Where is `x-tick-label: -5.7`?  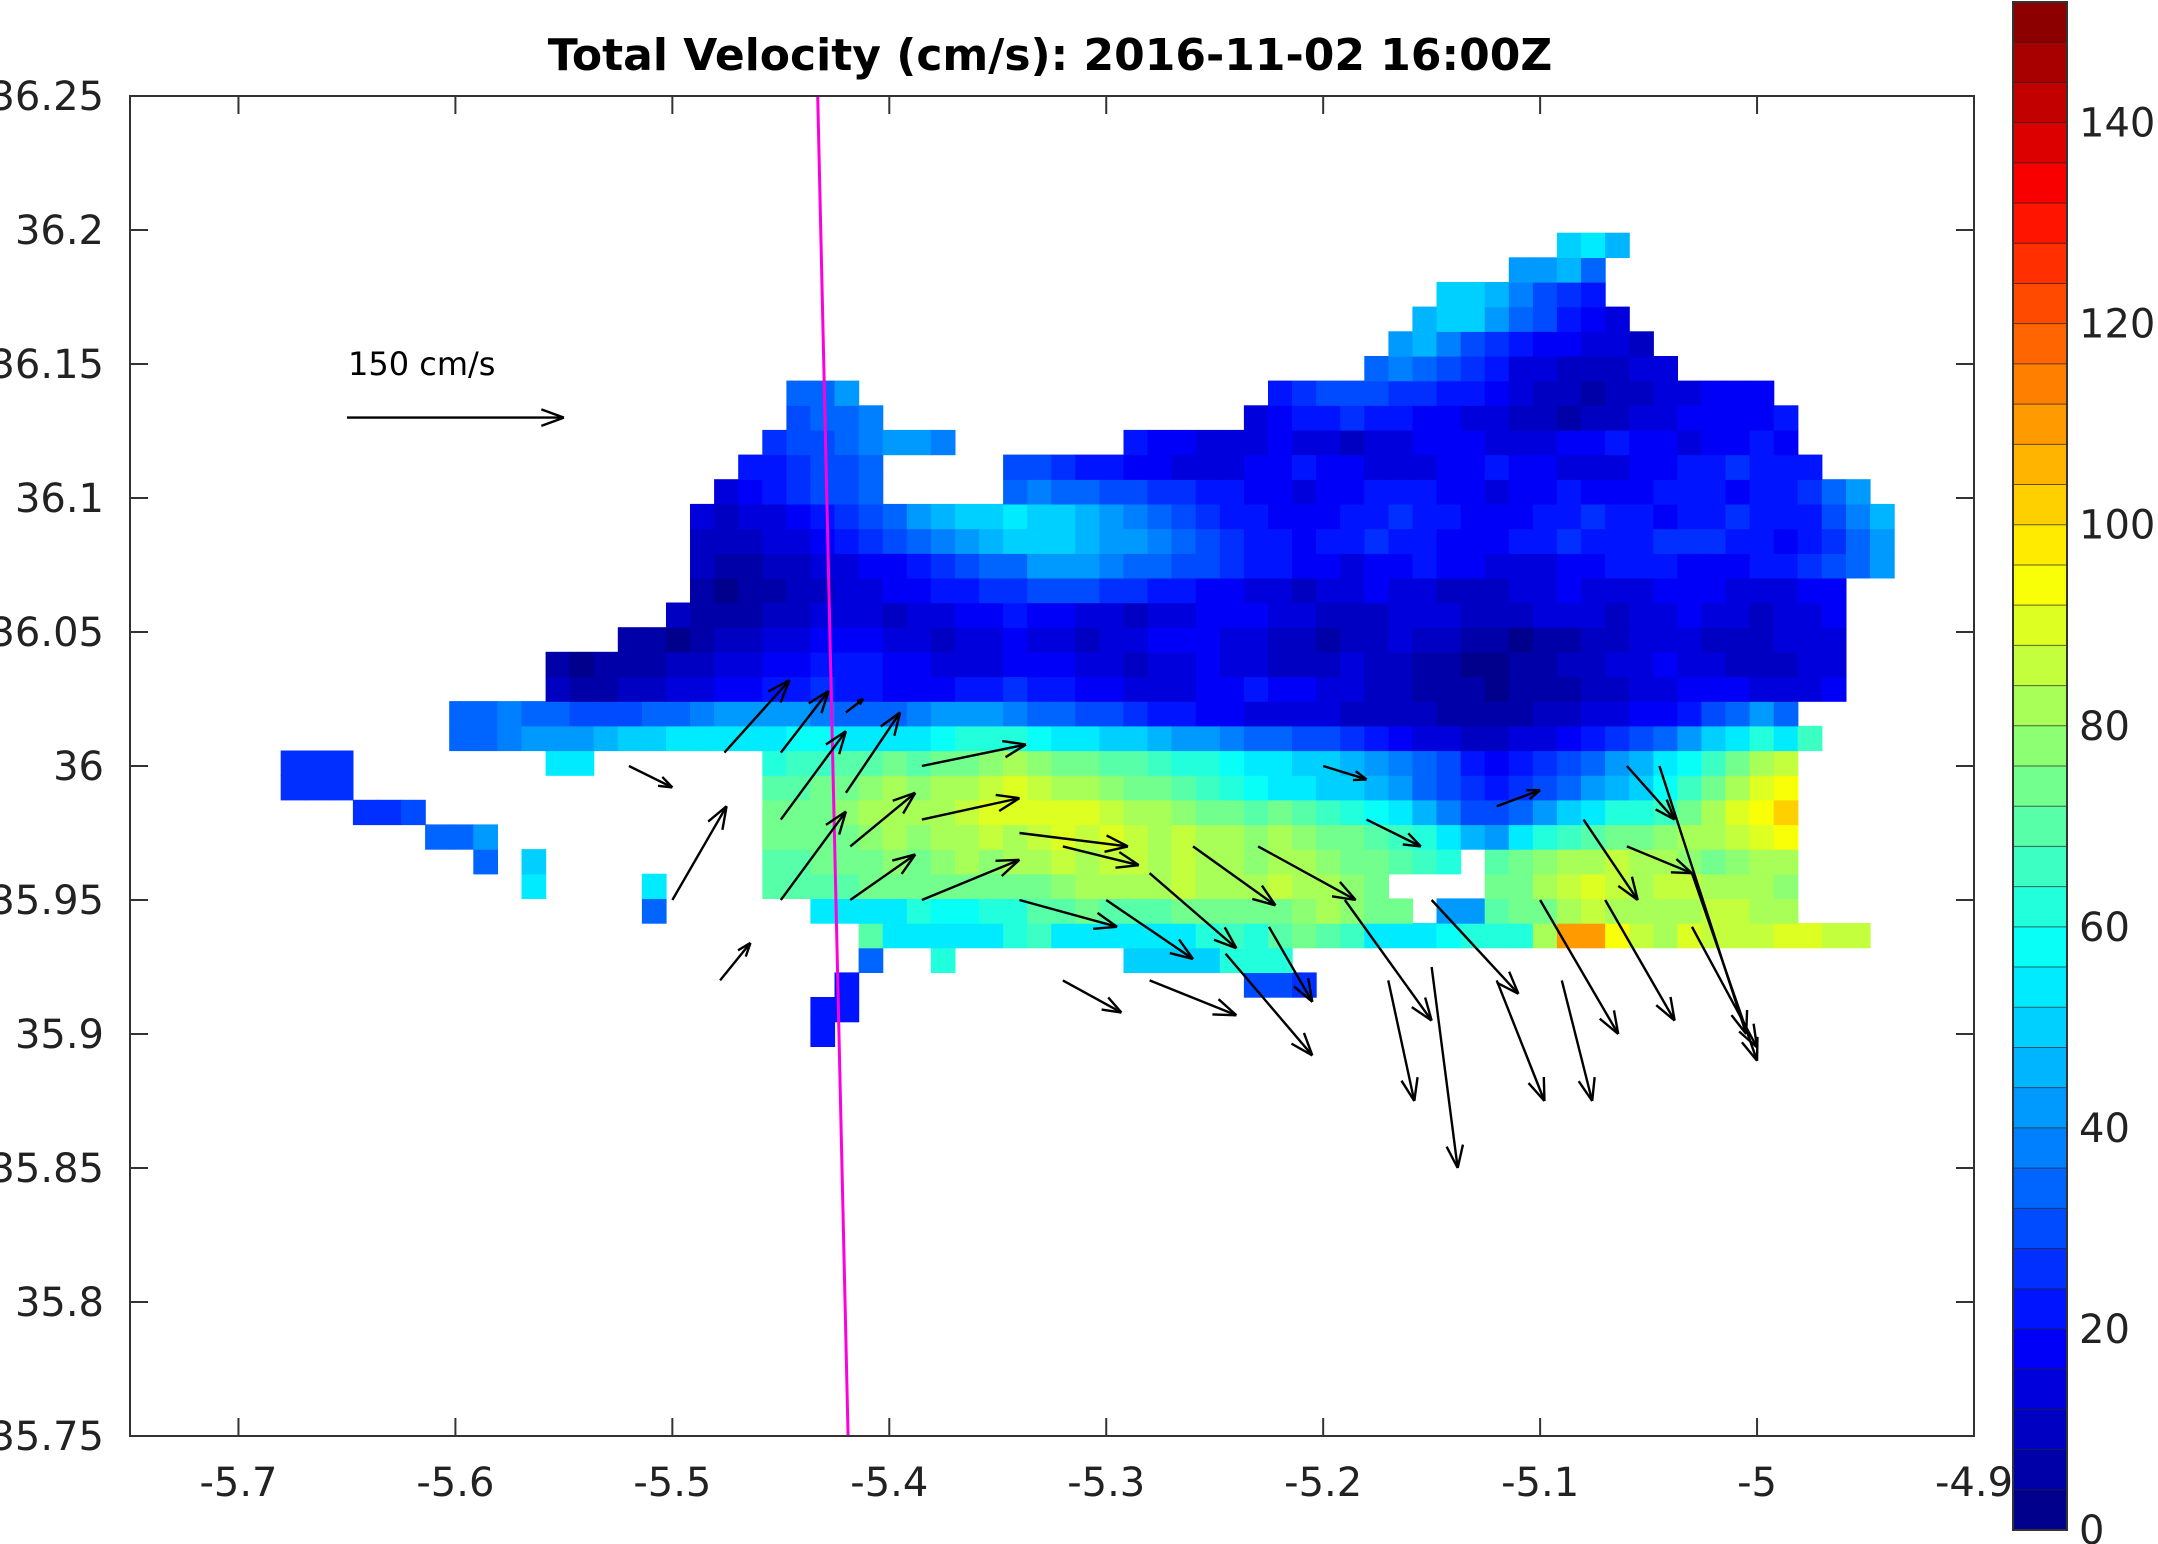
x-tick-label: -5.7 is located at coordinates (238, 1483).